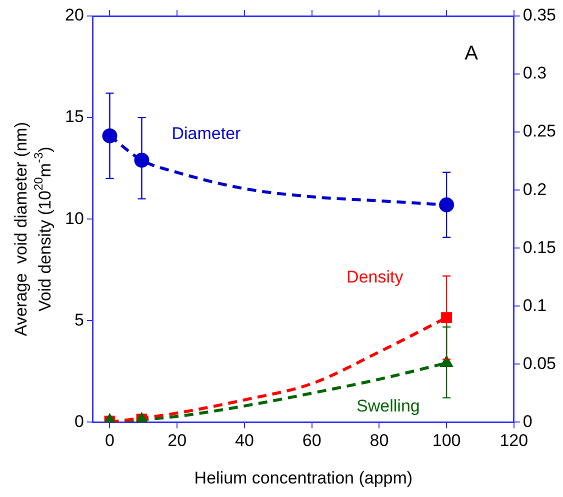 Image resolution: width=563 pixels, height=497 pixels. Describe the element at coordinates (375, 276) in the screenshot. I see `text: Density` at that location.